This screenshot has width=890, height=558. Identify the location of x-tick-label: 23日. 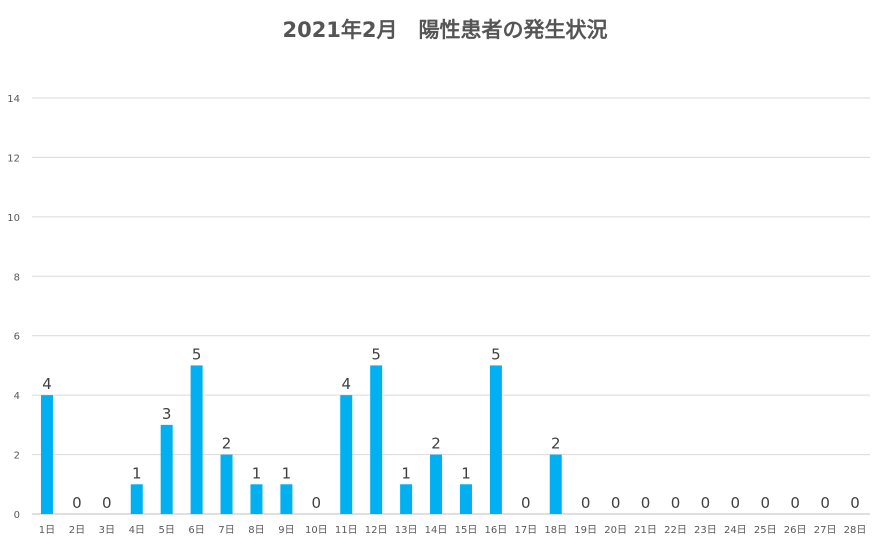
(705, 530).